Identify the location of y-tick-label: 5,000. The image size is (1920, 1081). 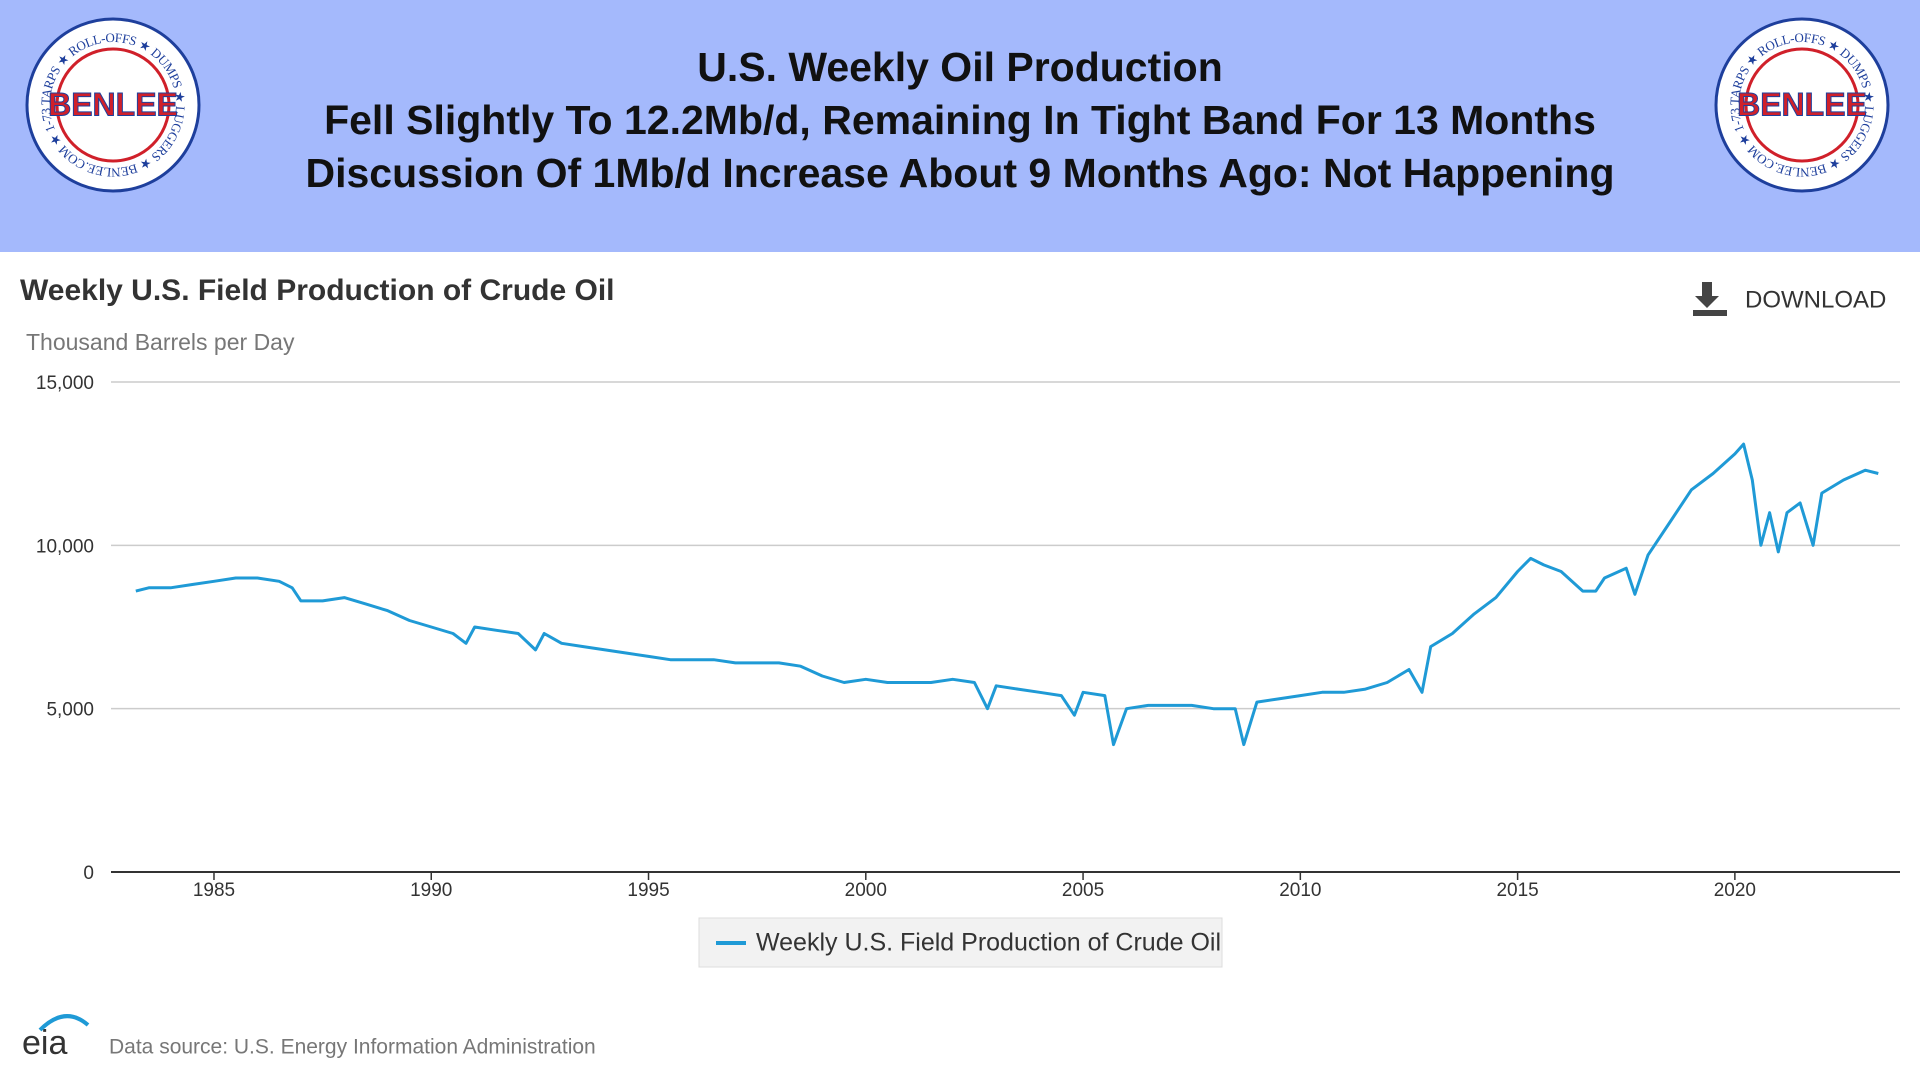
(70, 710).